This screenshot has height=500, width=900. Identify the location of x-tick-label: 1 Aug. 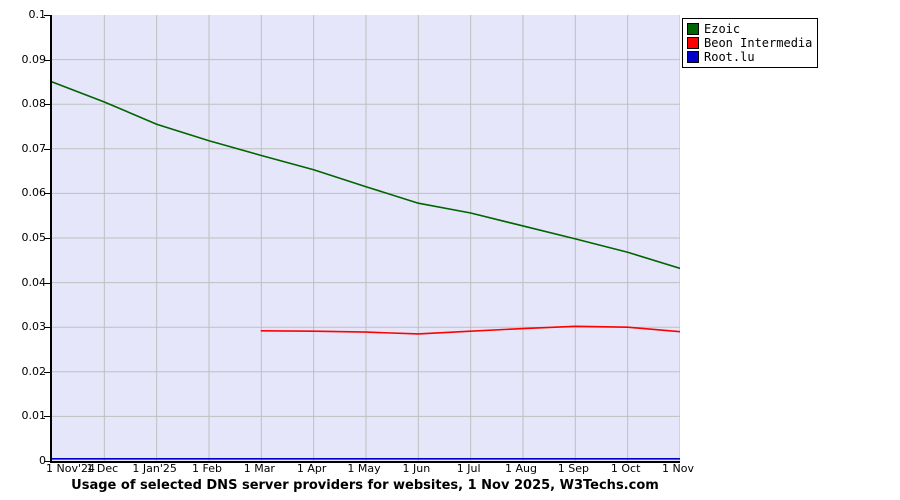
(521, 468).